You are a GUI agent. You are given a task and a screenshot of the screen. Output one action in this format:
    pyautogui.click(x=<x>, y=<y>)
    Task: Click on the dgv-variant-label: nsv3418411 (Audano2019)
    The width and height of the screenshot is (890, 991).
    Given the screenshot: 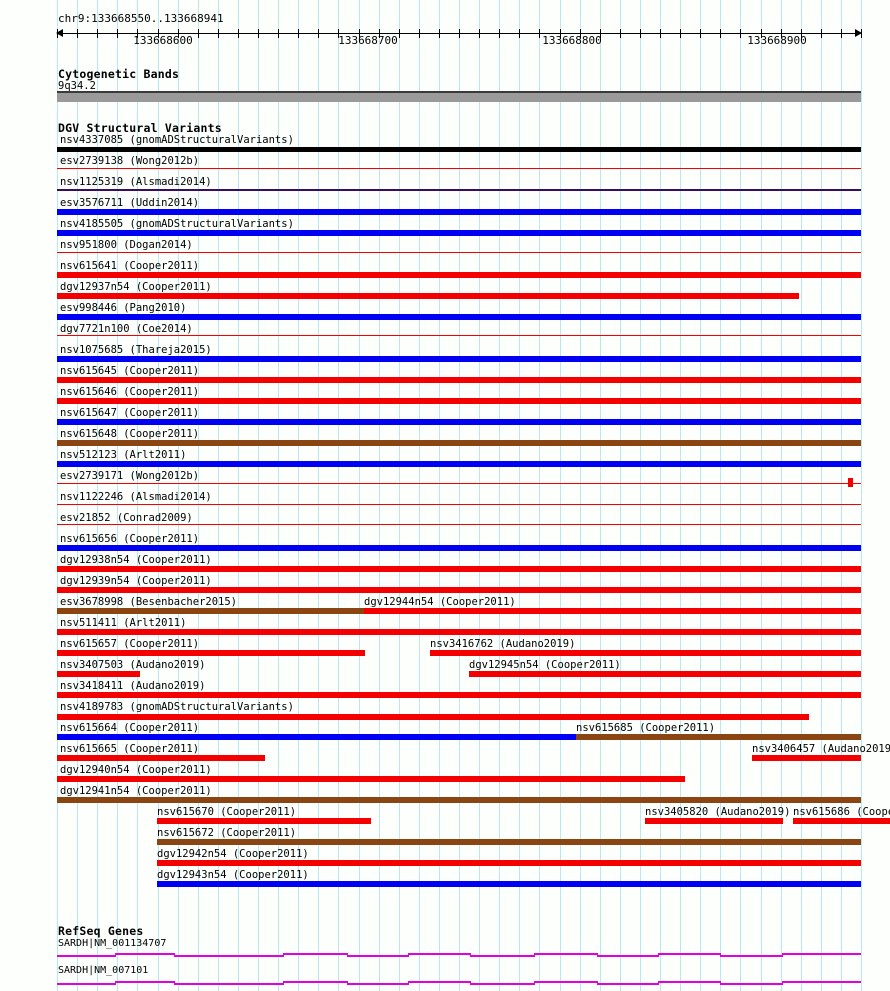 What is the action you would take?
    pyautogui.click(x=133, y=686)
    